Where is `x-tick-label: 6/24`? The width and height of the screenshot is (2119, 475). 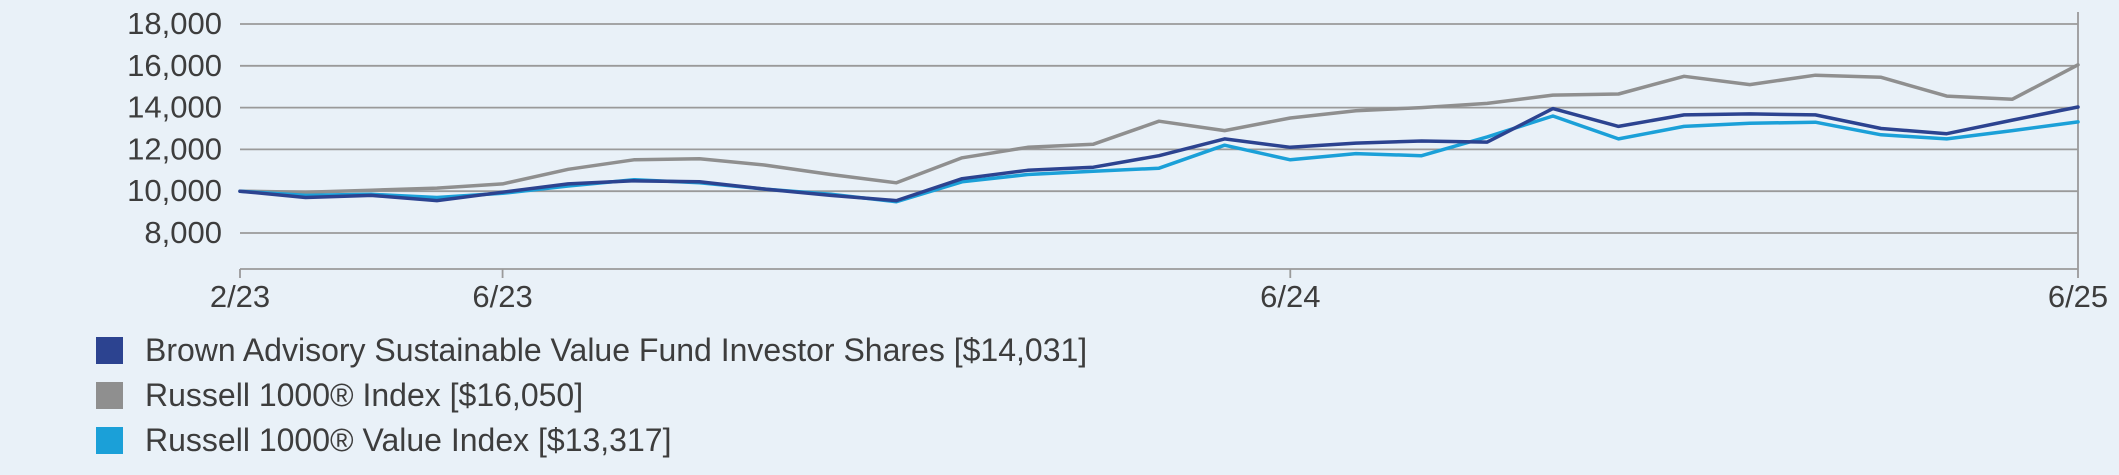
x-tick-label: 6/24 is located at coordinates (1290, 296).